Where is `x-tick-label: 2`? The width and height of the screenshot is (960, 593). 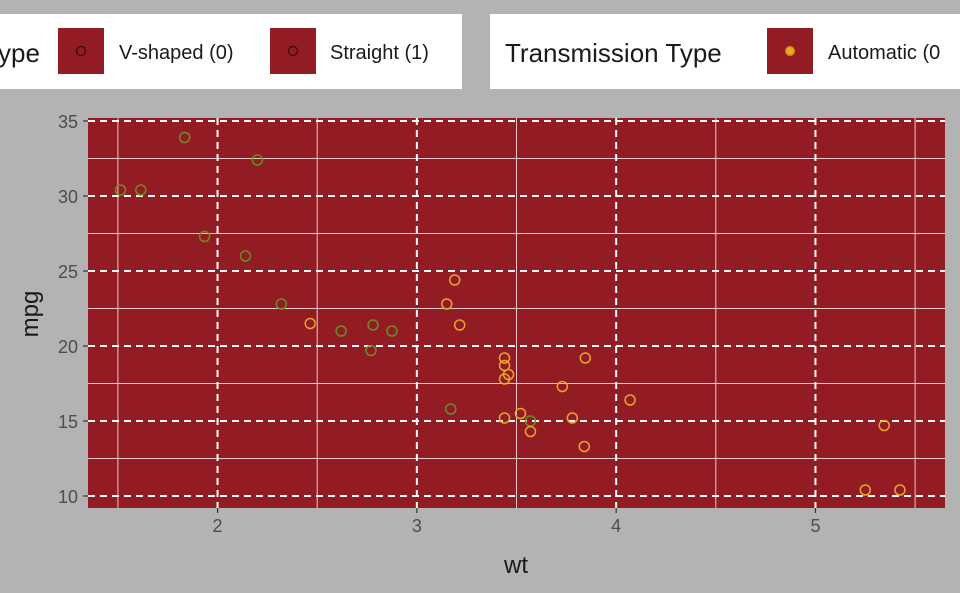
x-tick-label: 2 is located at coordinates (218, 526).